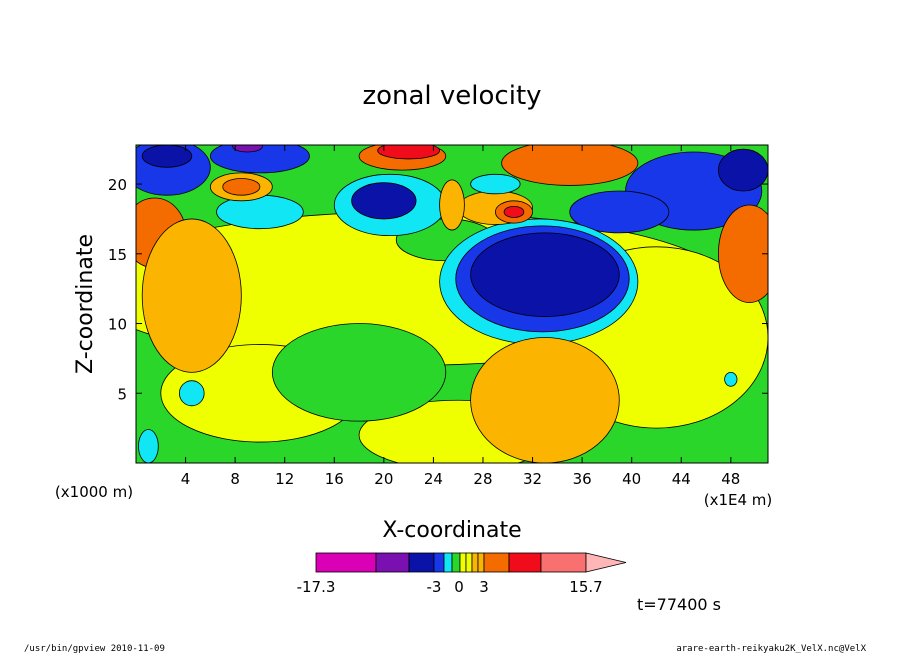  What do you see at coordinates (85, 304) in the screenshot?
I see `y-axis-label: Z-coordinate` at bounding box center [85, 304].